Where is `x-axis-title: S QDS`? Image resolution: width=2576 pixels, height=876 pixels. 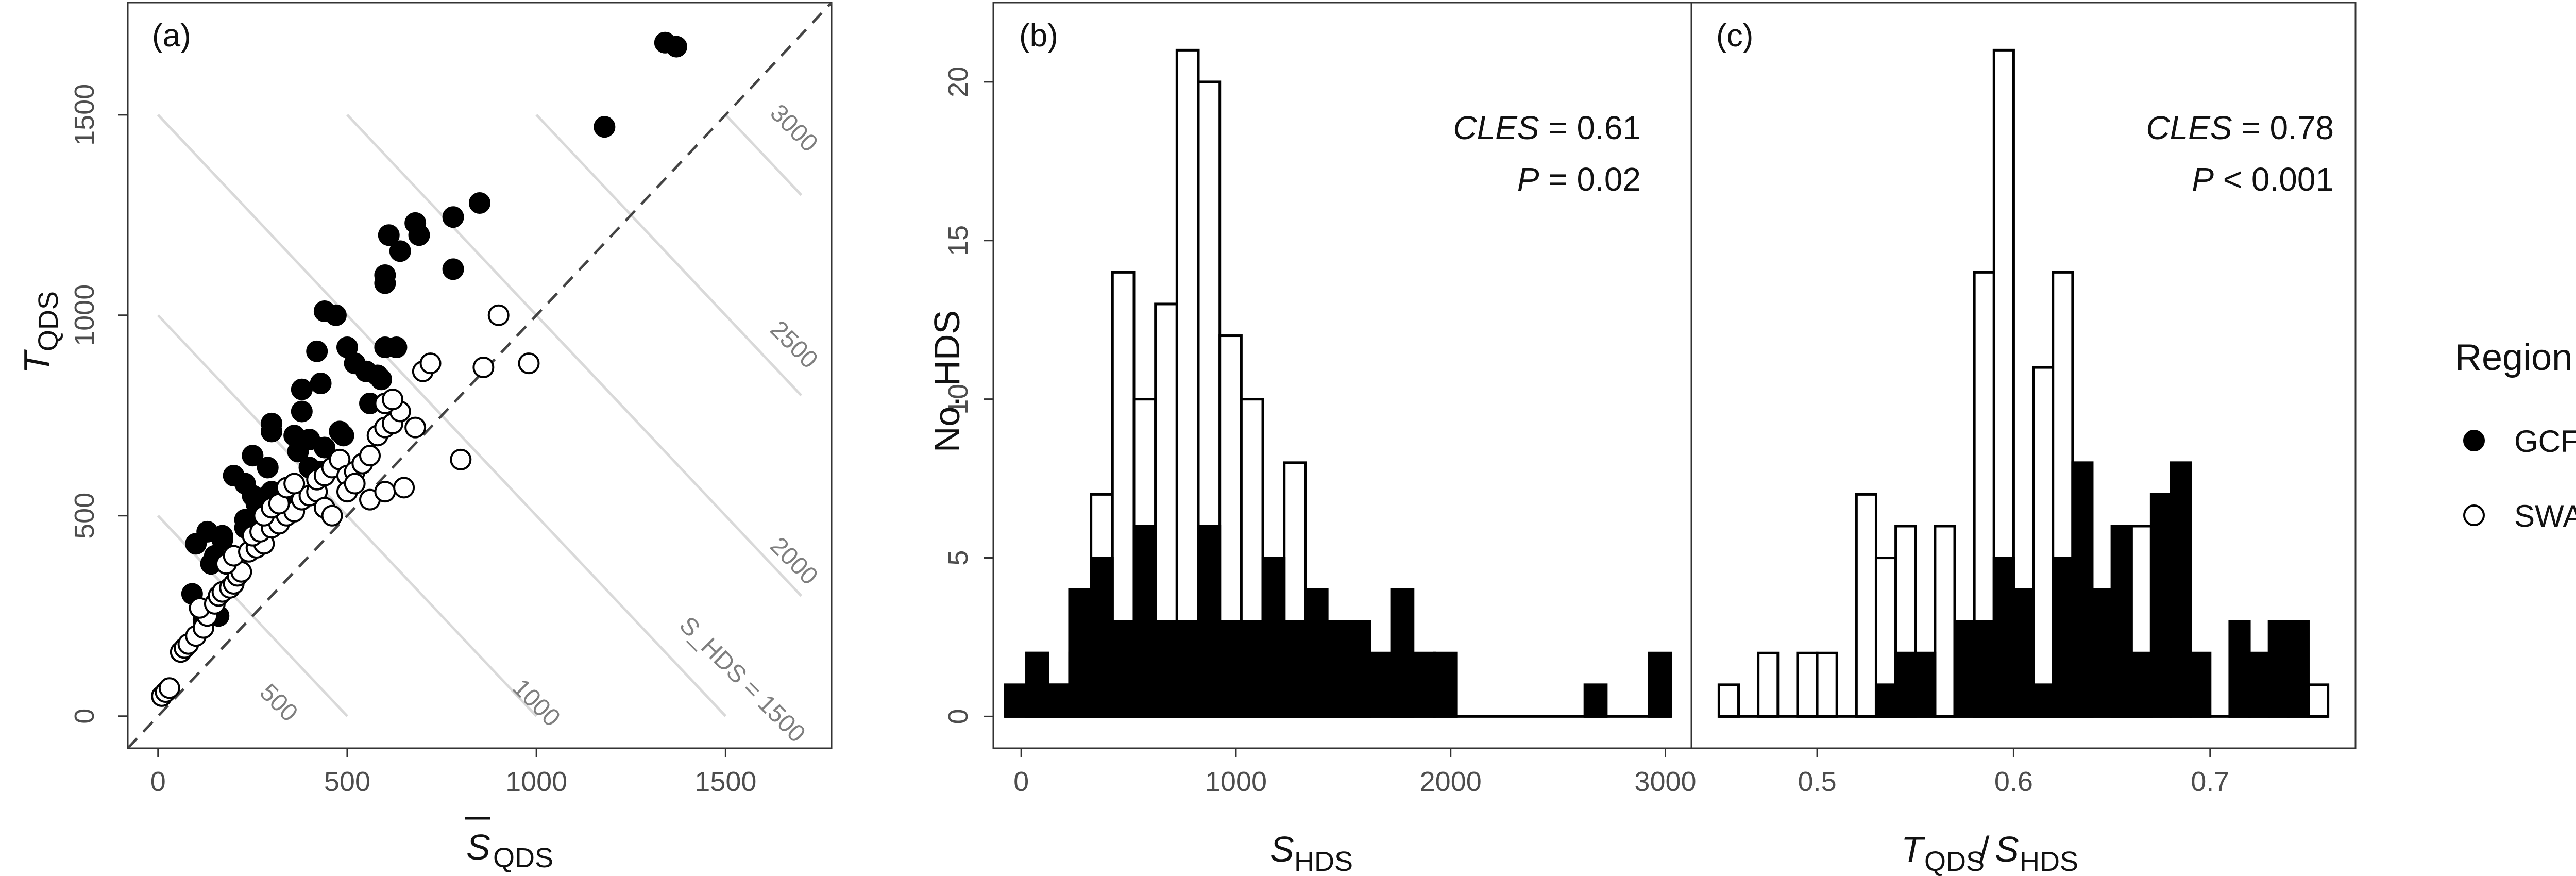 x-axis-title: S QDS is located at coordinates (509, 845).